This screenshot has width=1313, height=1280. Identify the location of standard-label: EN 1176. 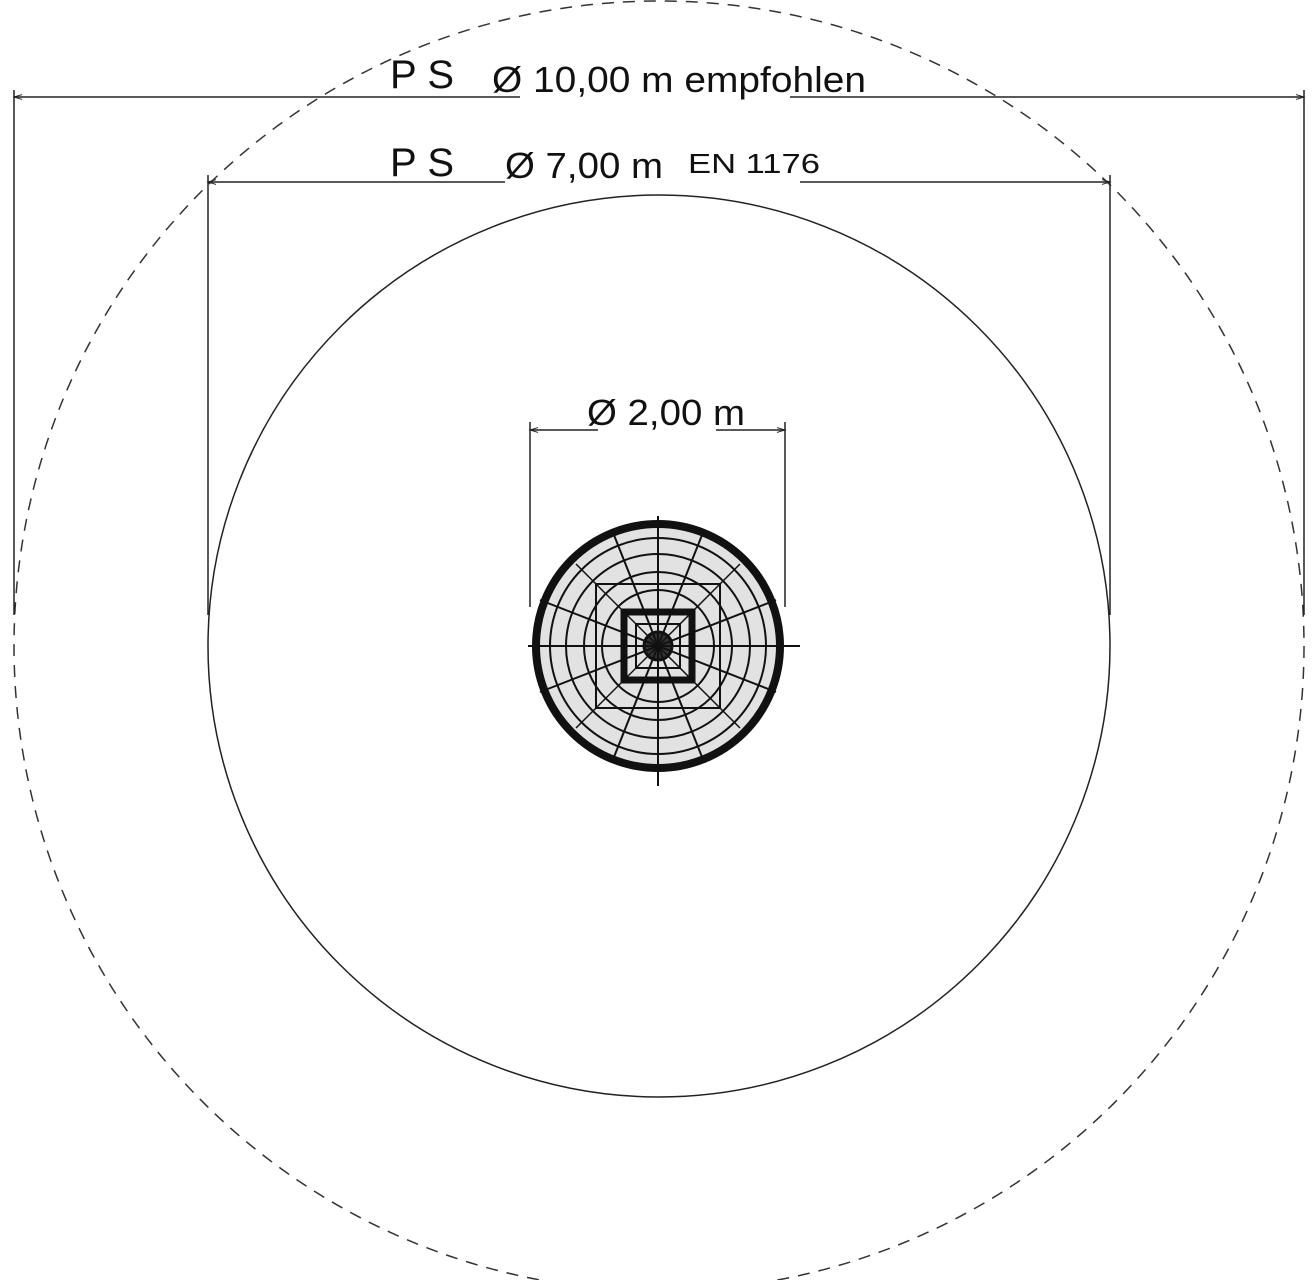
(754, 163).